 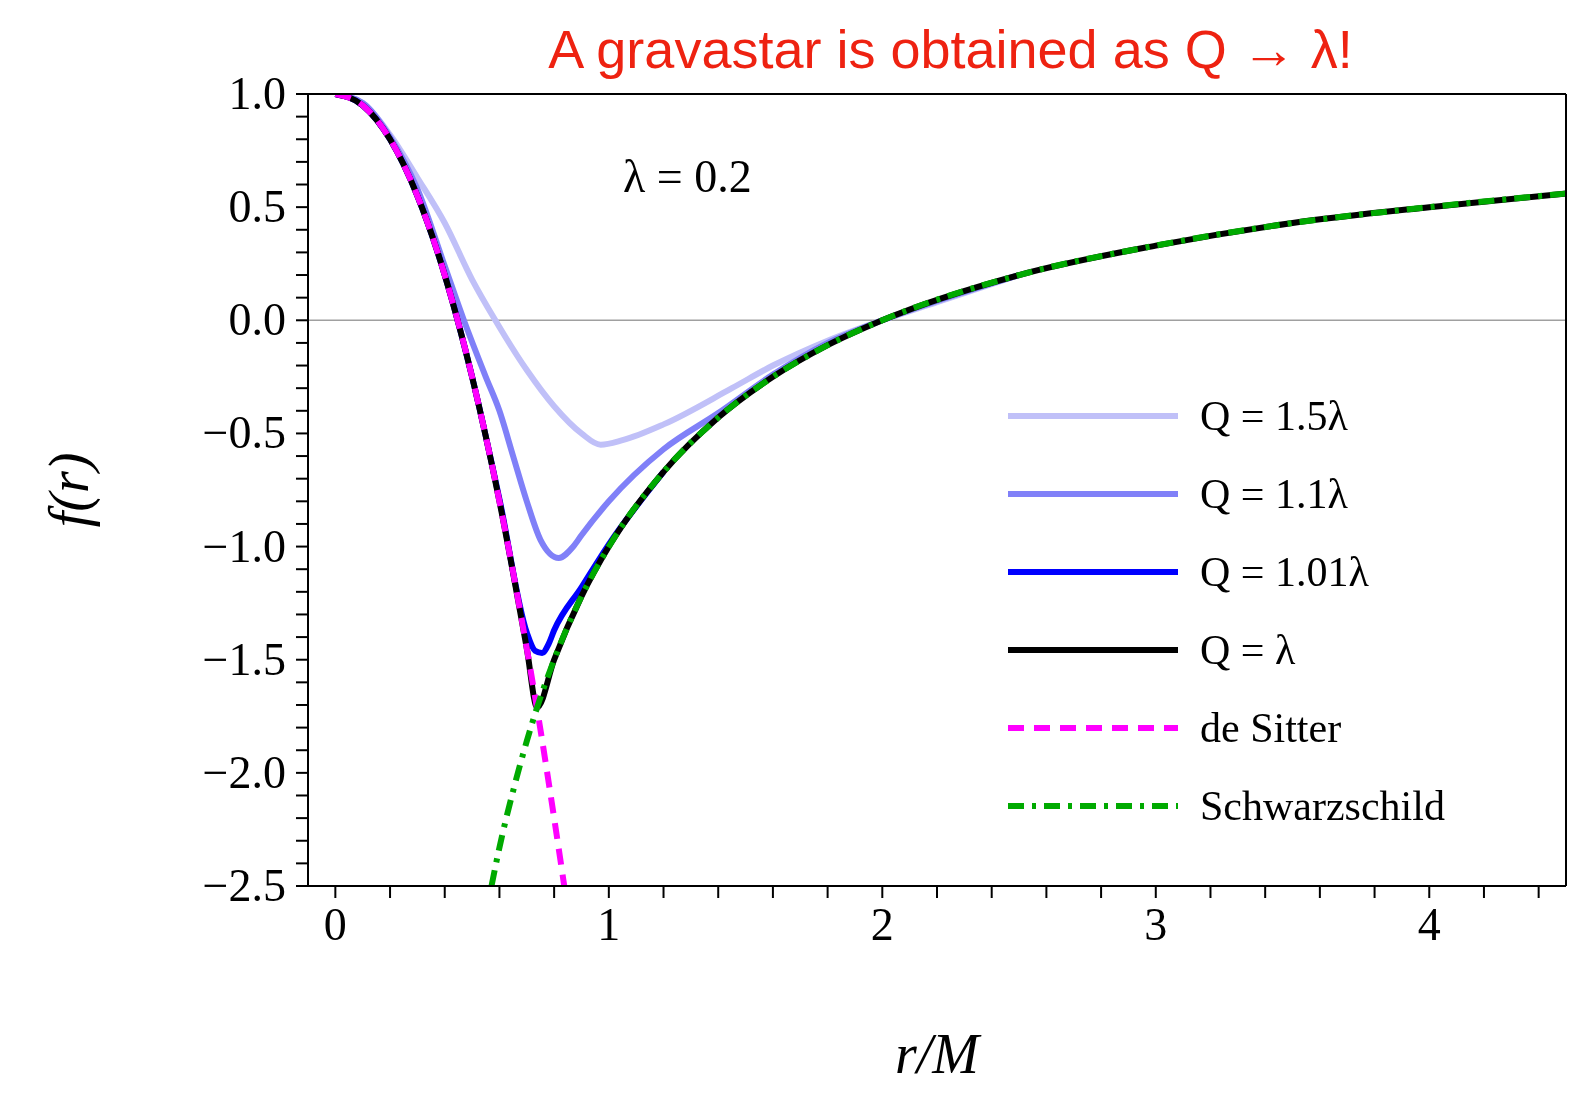 What do you see at coordinates (257, 93) in the screenshot?
I see `y-tick-label: 1.0` at bounding box center [257, 93].